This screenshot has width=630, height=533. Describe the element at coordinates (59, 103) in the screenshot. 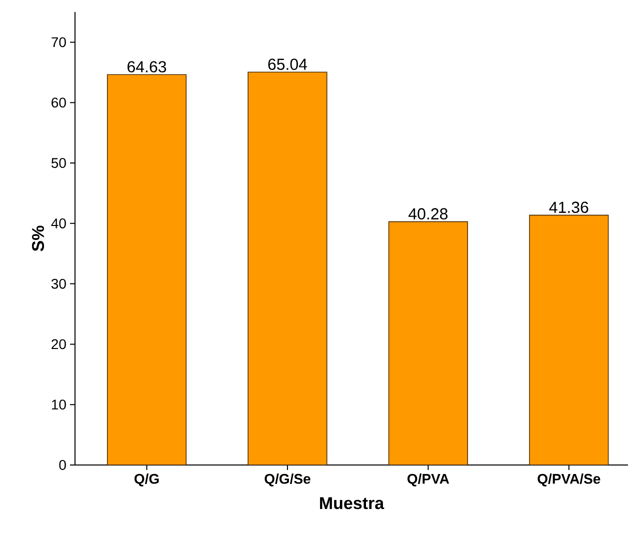

I see `y-tick-label: 60` at that location.